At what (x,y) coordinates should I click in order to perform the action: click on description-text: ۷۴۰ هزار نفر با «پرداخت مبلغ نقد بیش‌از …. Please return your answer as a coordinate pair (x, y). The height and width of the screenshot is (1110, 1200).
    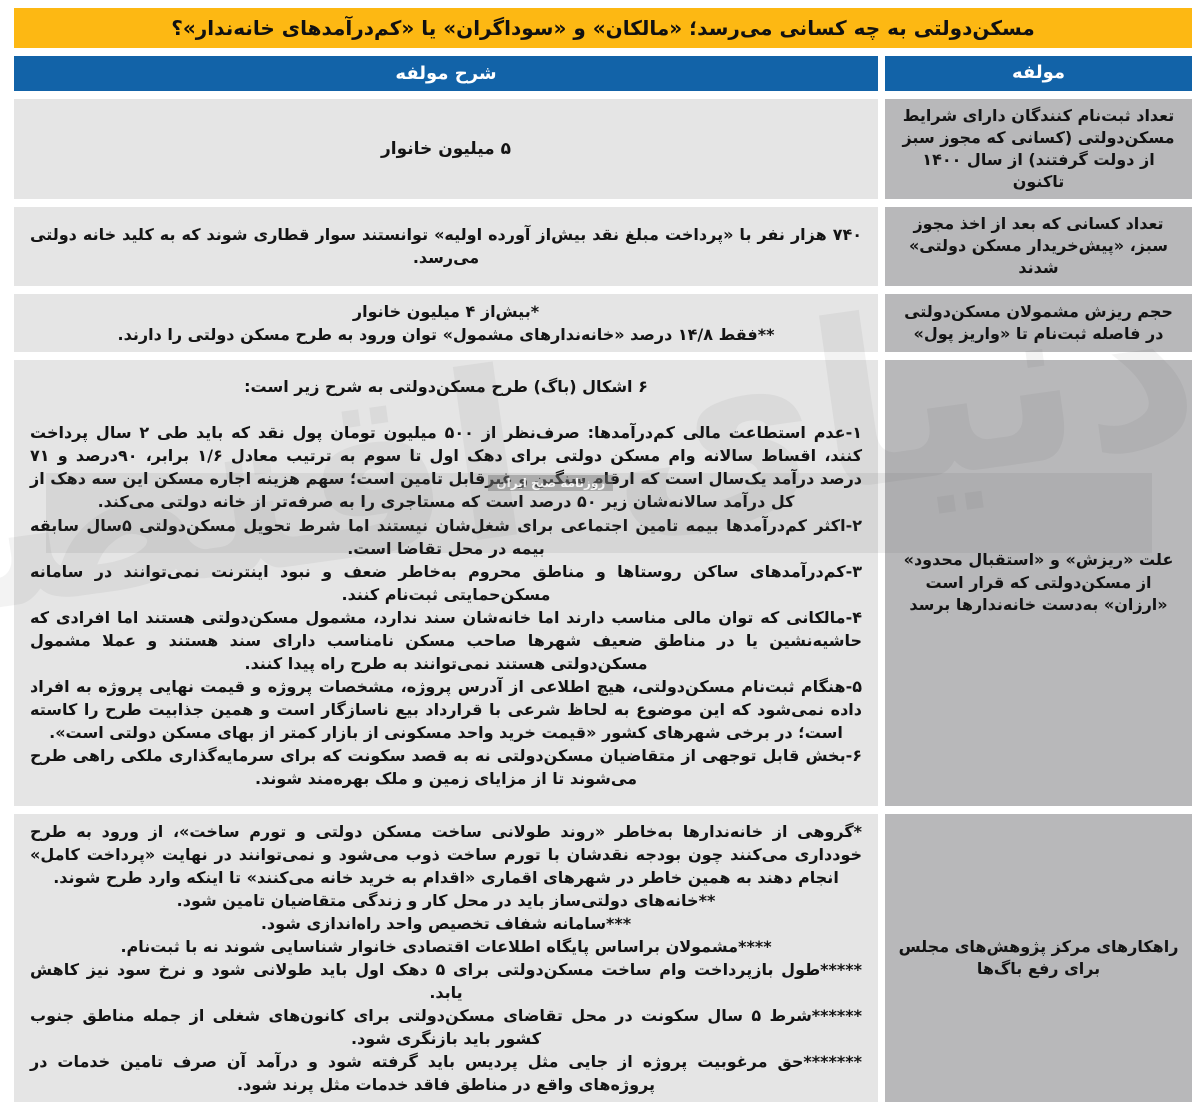
    Looking at the image, I should click on (446, 246).